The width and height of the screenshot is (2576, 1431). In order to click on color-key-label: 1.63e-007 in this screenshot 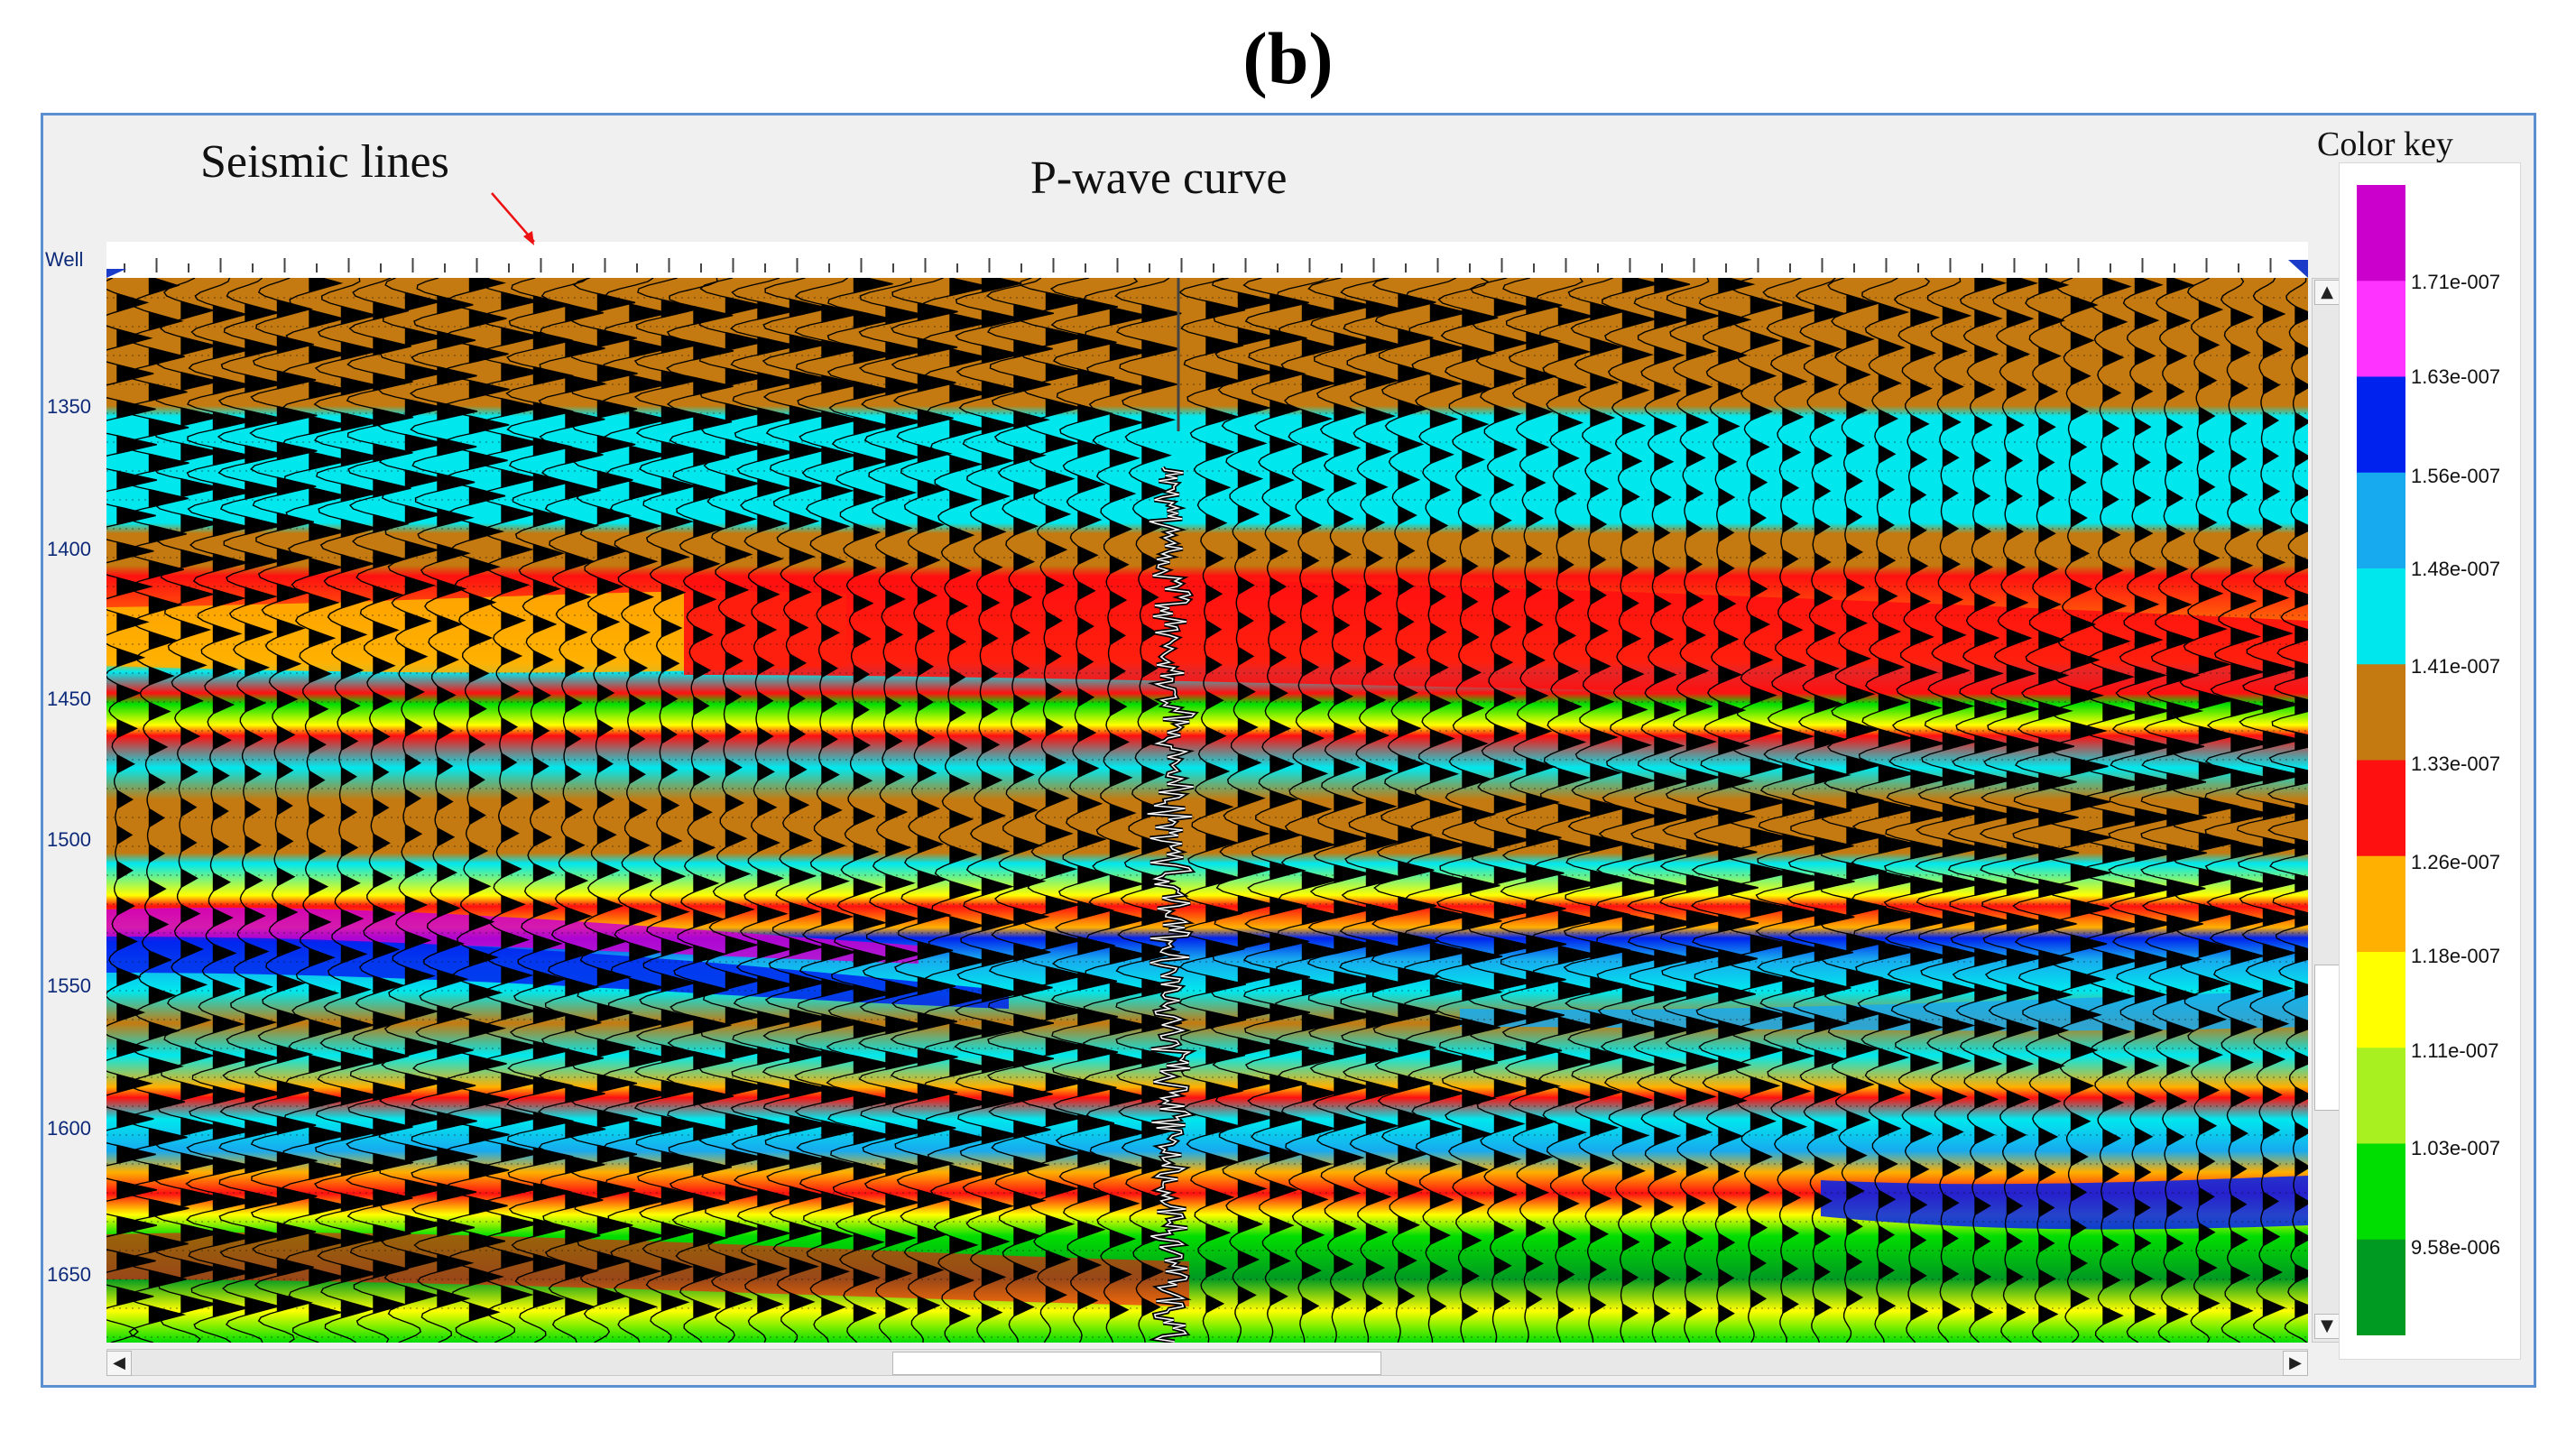, I will do `click(2456, 377)`.